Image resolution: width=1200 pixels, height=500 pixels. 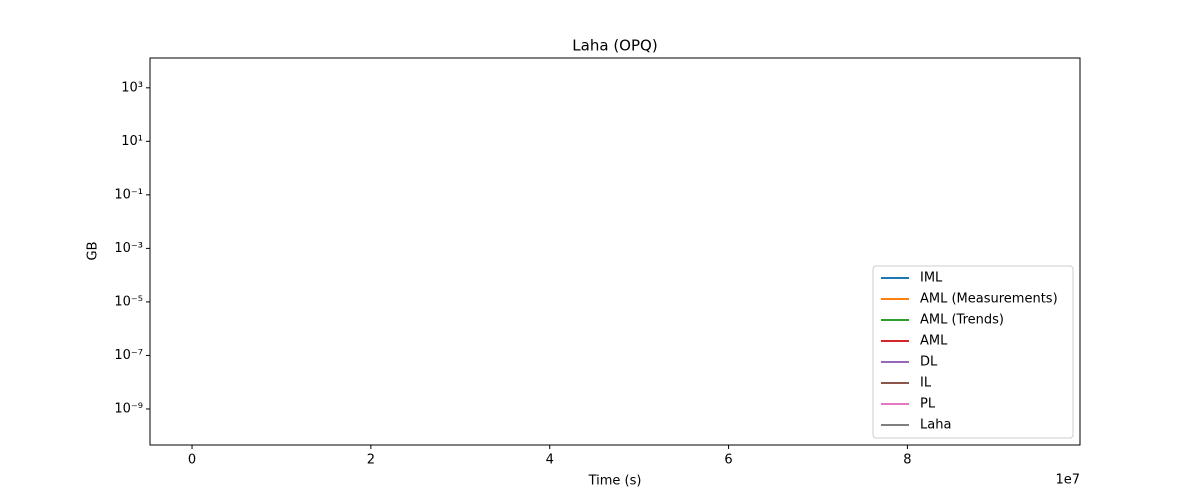 I want to click on y-tick-label: 10⁻⁷, so click(x=128, y=355).